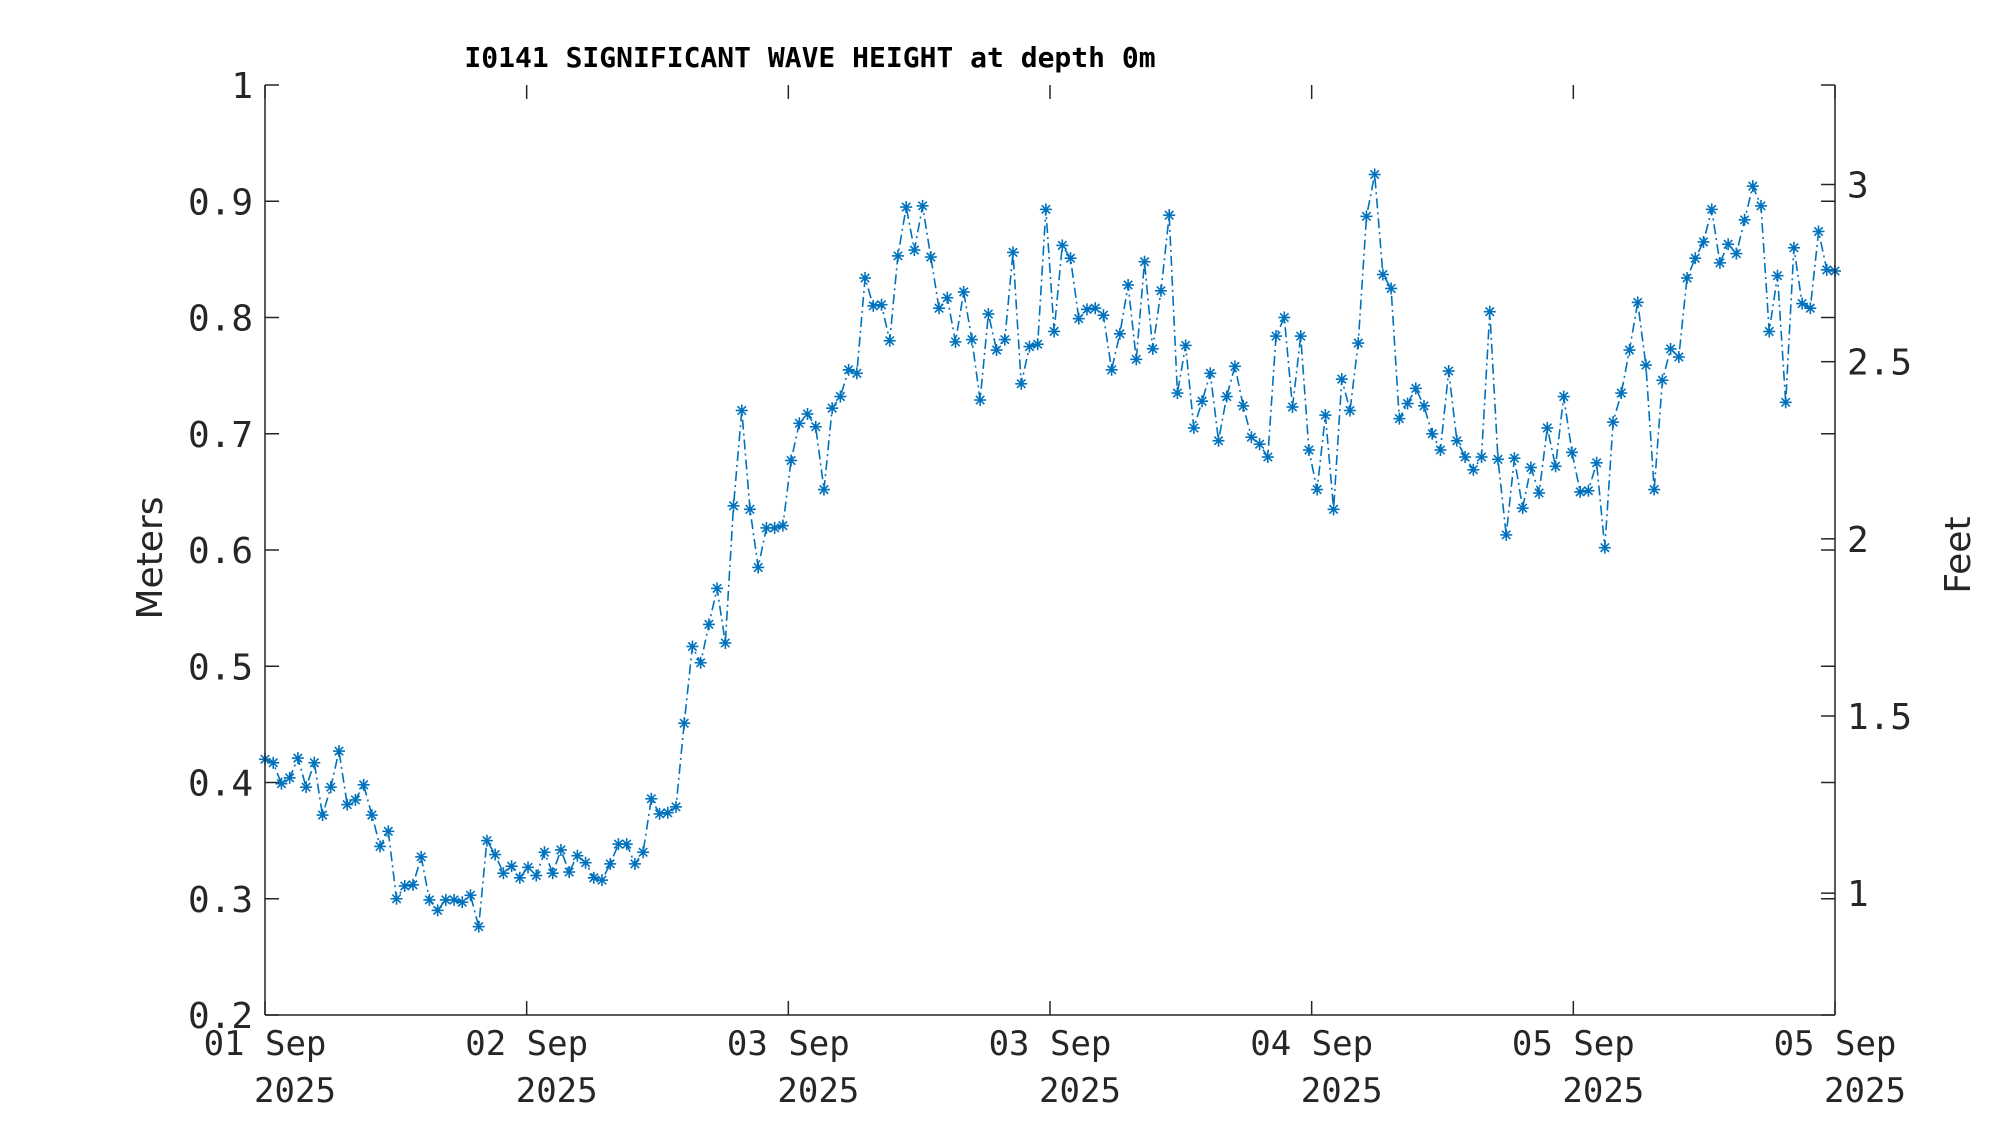 The height and width of the screenshot is (1125, 2000). What do you see at coordinates (1858, 540) in the screenshot?
I see `y2-tick-label: 2` at bounding box center [1858, 540].